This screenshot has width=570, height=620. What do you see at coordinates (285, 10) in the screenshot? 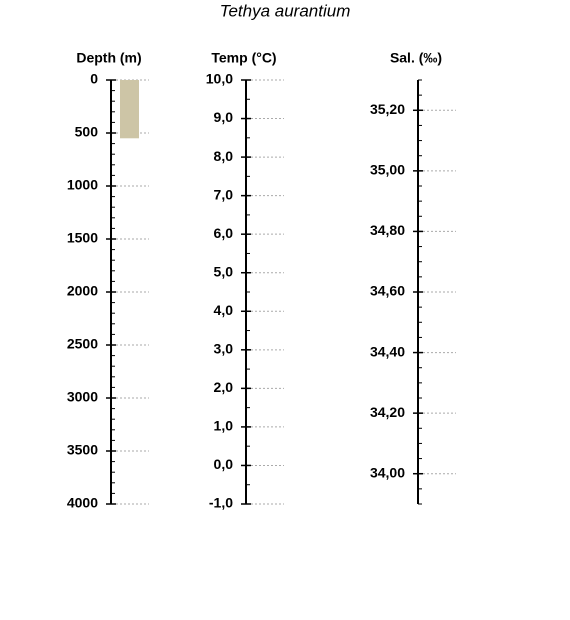
I see `chart-title: Tethya aurantium` at bounding box center [285, 10].